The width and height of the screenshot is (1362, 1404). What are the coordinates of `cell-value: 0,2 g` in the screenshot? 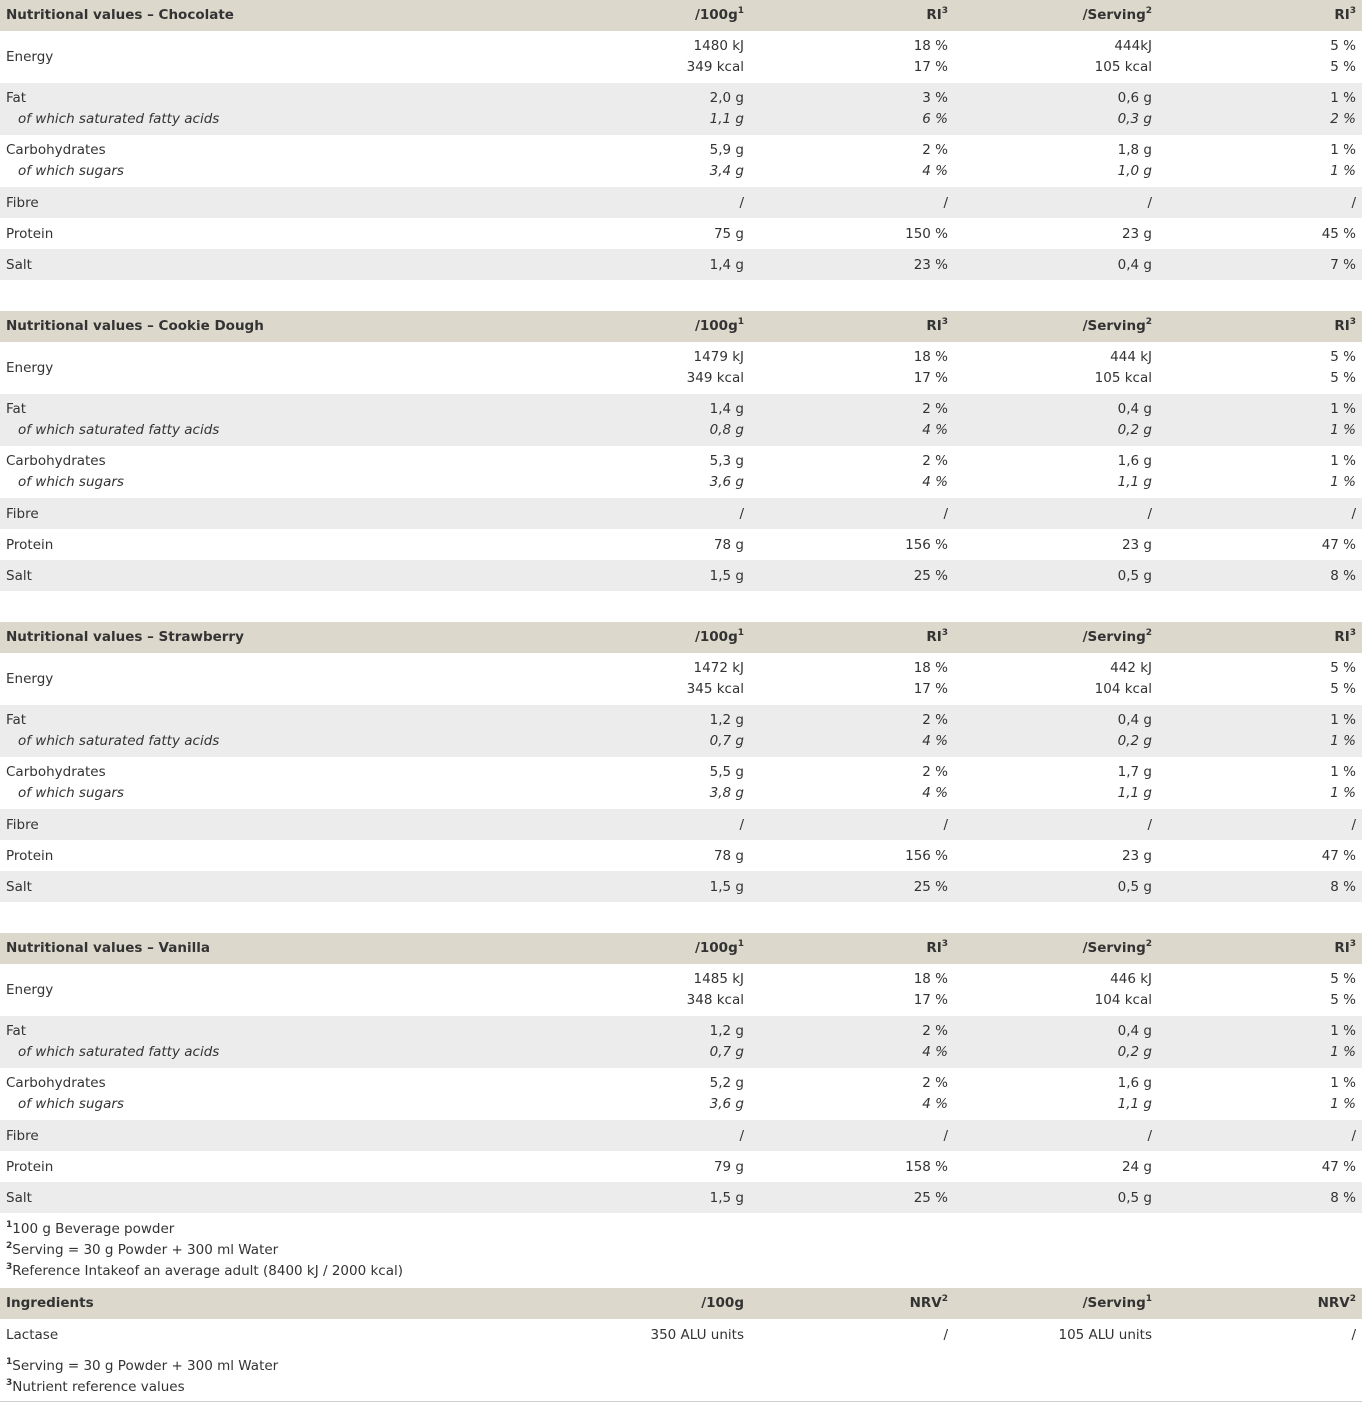 It's located at (1134, 430).